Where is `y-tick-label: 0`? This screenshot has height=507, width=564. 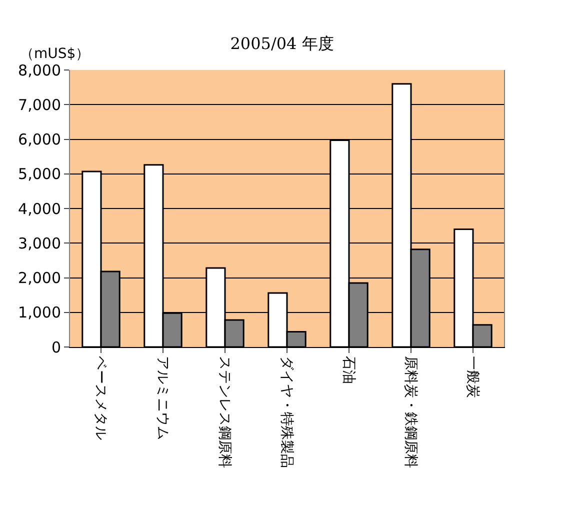
y-tick-label: 0 is located at coordinates (56, 347).